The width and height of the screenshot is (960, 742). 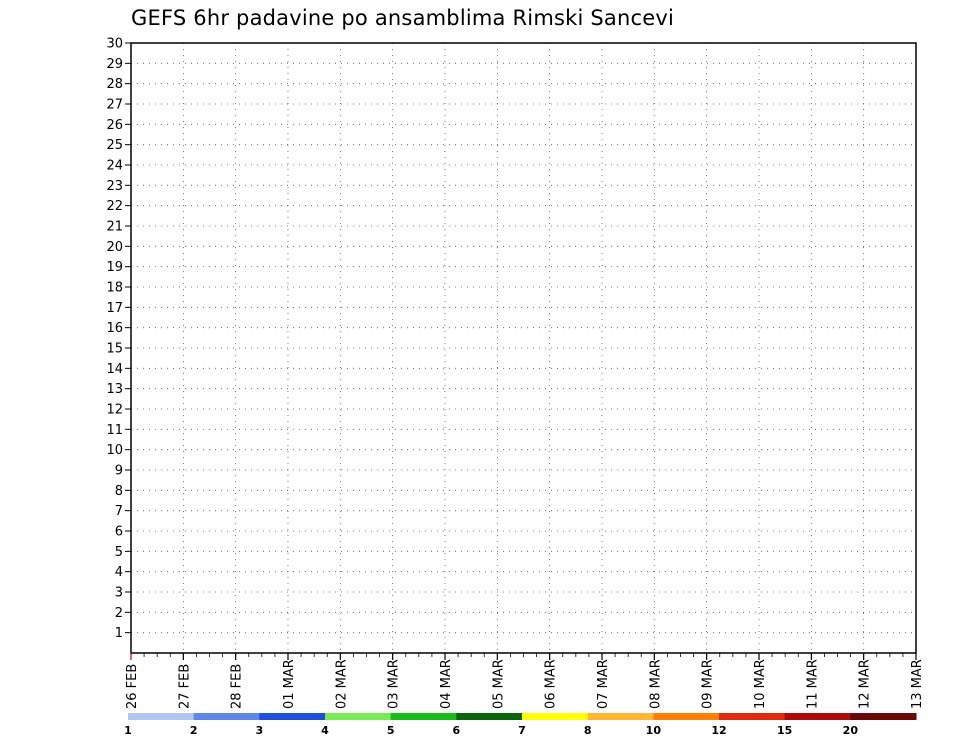 I want to click on y-tick-label: 19, so click(x=114, y=267).